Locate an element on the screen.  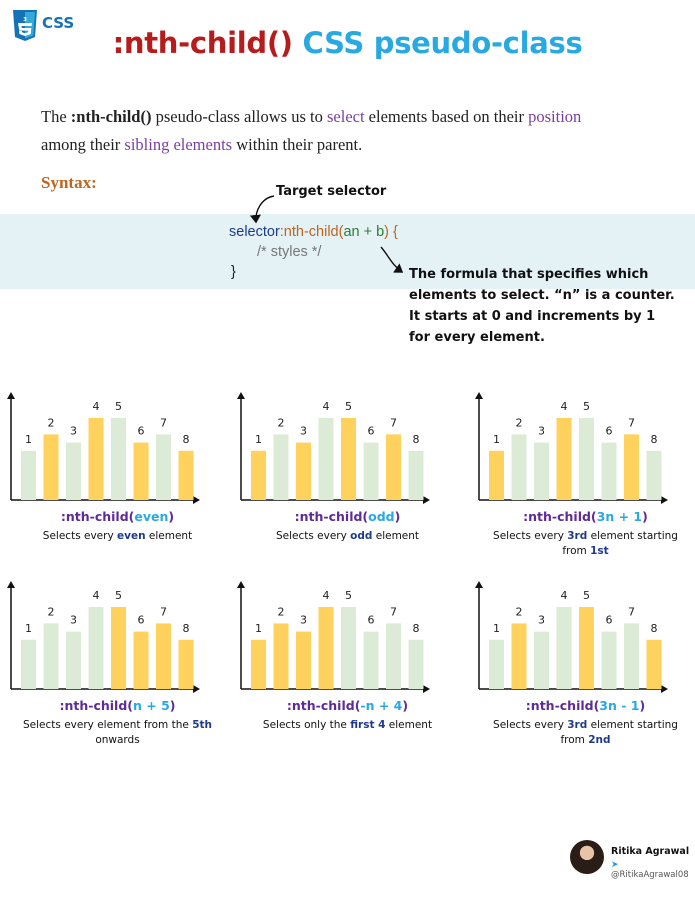
author-handle-text: @RitikaAgrawal08 is located at coordinates (650, 875).